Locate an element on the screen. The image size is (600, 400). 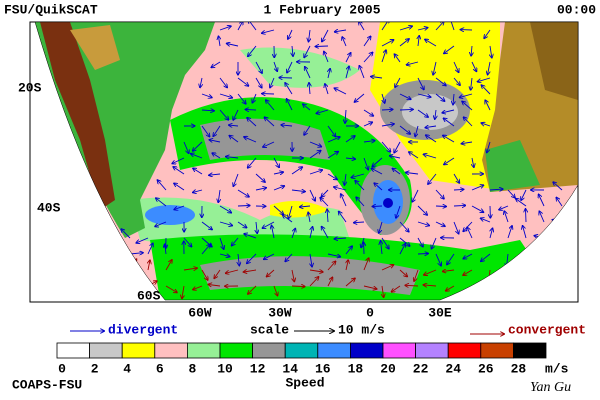
lat-label: 40S is located at coordinates (49, 207).